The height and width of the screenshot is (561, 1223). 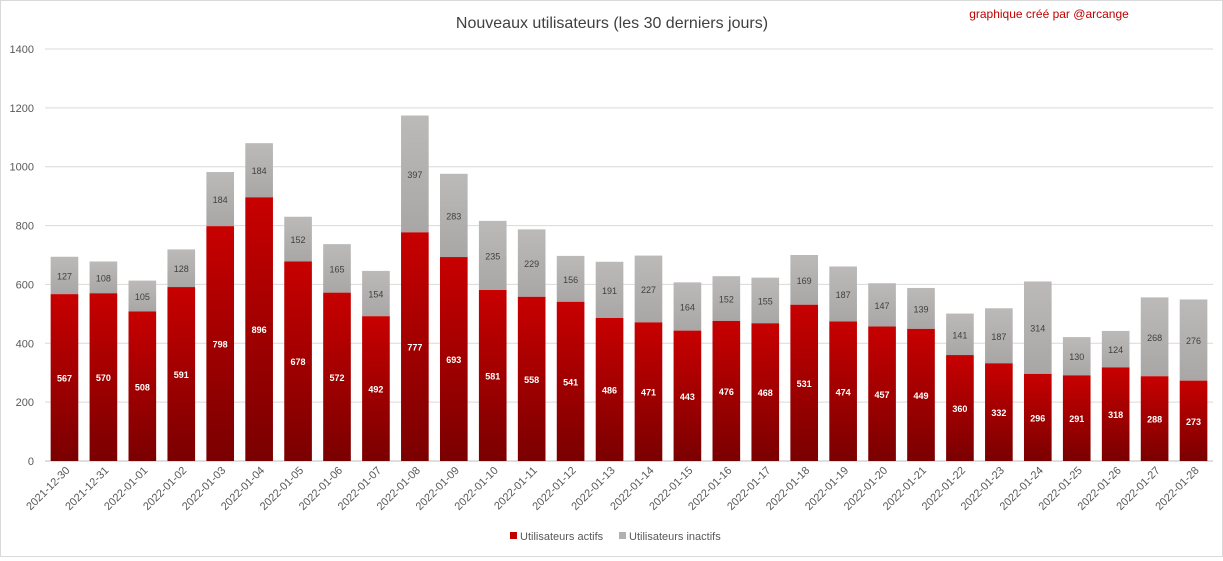 I want to click on y-tick-label: 1200, so click(x=22, y=109).